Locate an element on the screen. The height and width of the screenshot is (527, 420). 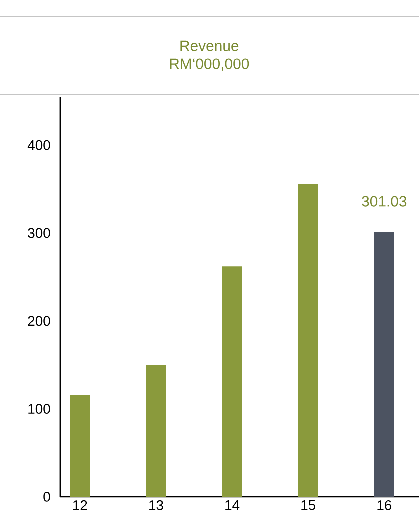
y-tick-label: 300 is located at coordinates (39, 233).